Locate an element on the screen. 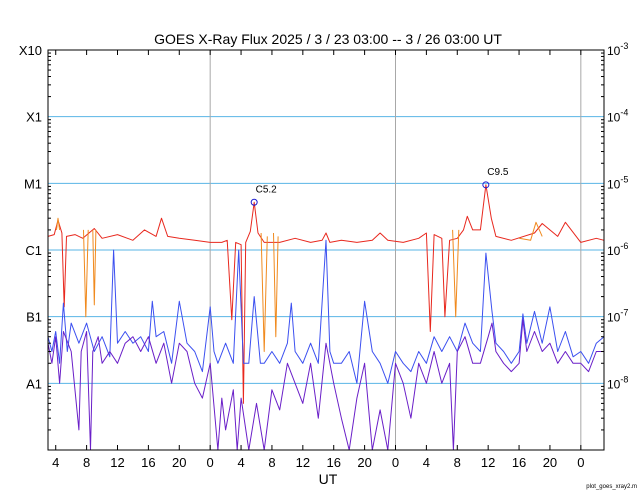  plot-credit: plot_goes_xray2.m is located at coordinates (611, 487).